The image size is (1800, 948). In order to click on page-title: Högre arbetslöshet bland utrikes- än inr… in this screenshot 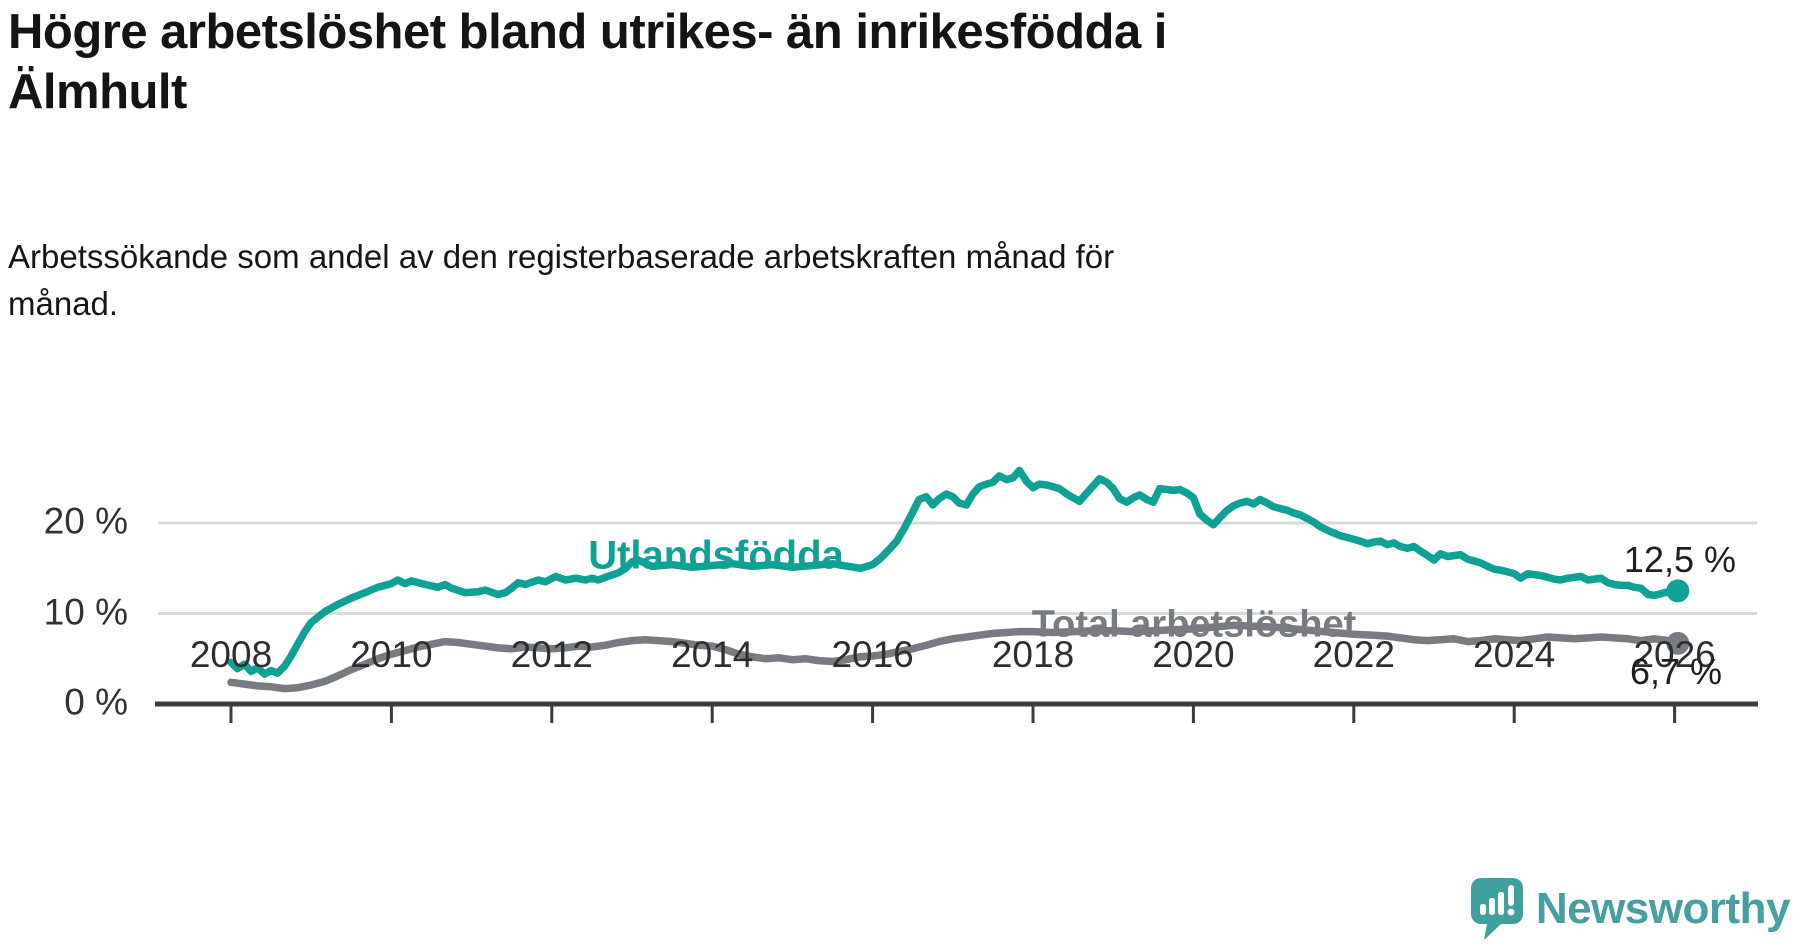, I will do `click(788, 62)`.